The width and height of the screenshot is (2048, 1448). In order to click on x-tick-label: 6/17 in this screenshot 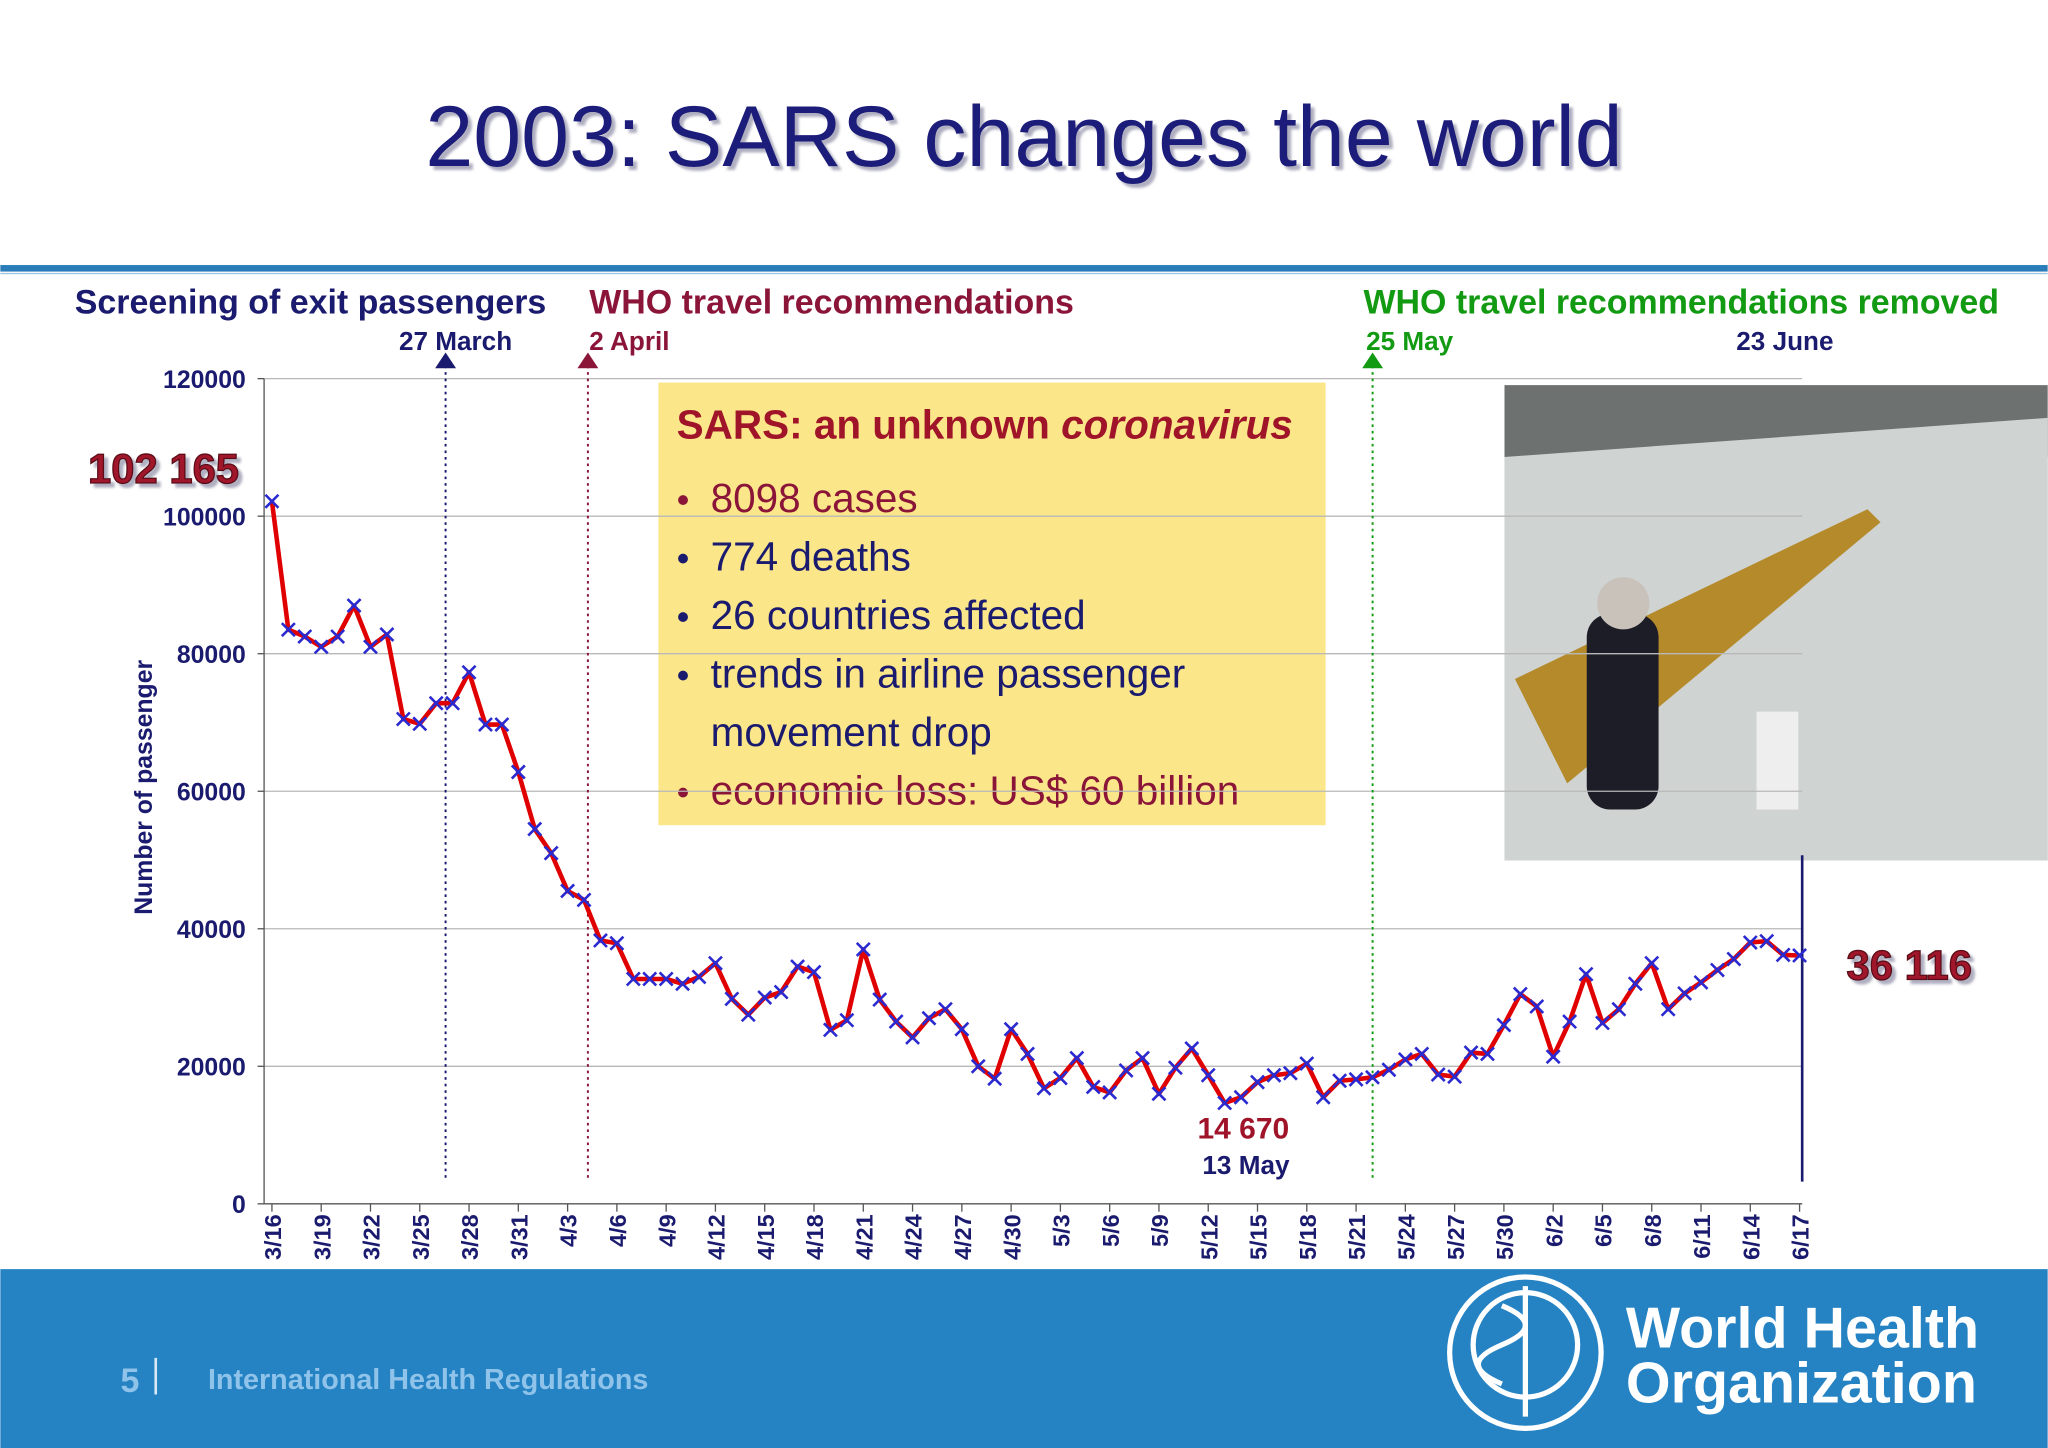, I will do `click(1801, 1237)`.